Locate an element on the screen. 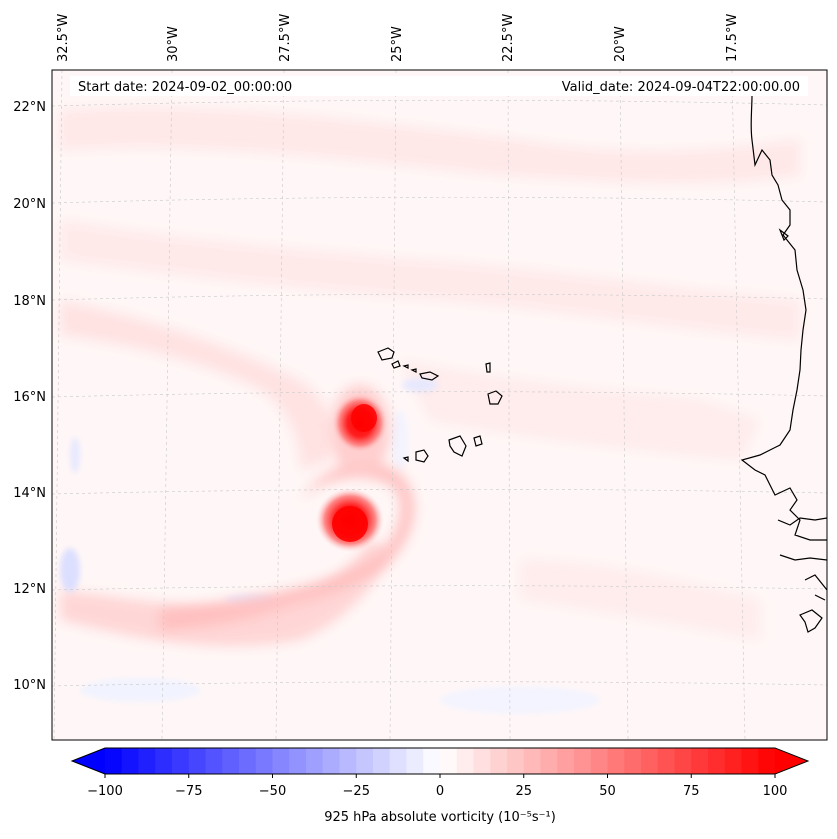  lat-label: 12°N is located at coordinates (29, 589).